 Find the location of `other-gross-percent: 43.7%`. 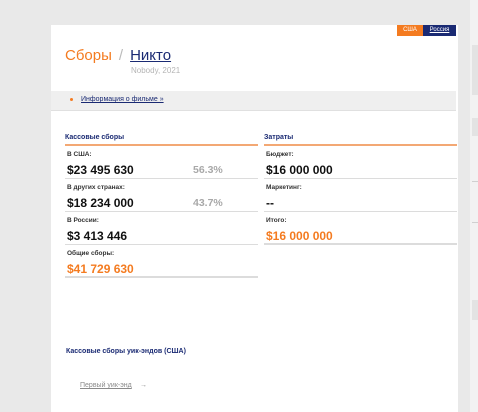

other-gross-percent: 43.7% is located at coordinates (208, 203).